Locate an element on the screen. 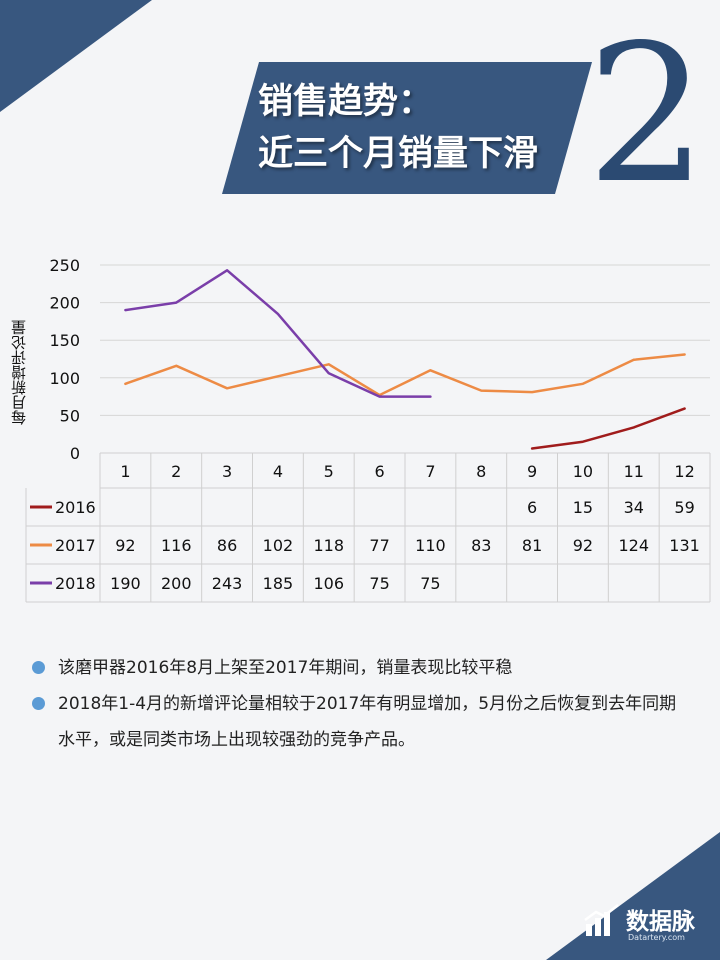 The height and width of the screenshot is (960, 720). data-label: 190 is located at coordinates (125, 583).